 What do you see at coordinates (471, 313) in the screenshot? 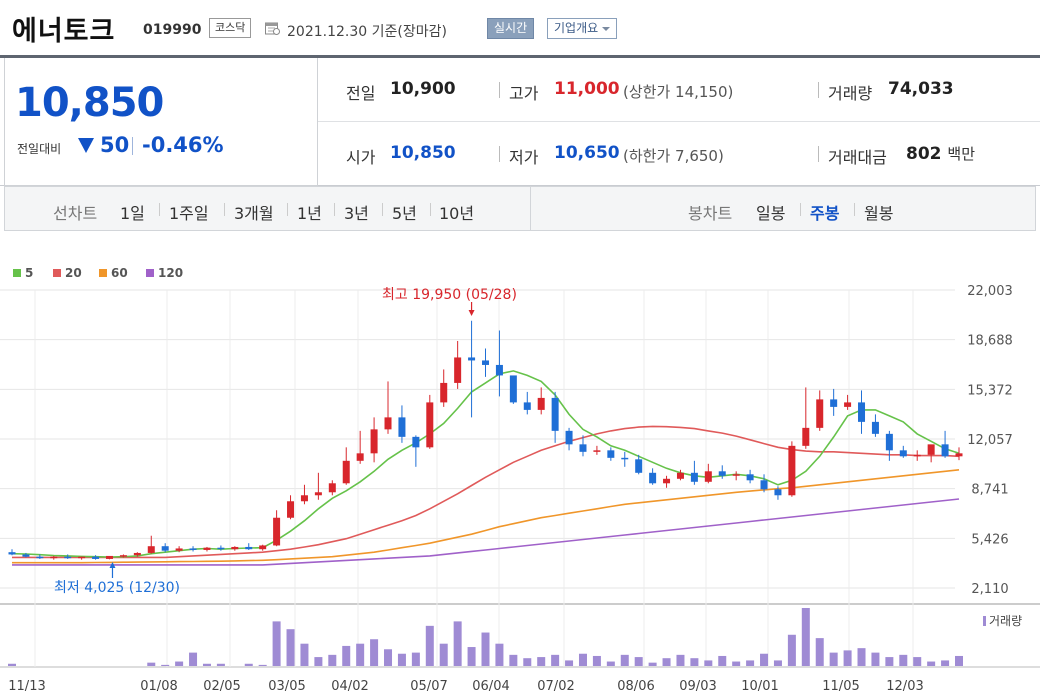
I see `high-arrow-head` at bounding box center [471, 313].